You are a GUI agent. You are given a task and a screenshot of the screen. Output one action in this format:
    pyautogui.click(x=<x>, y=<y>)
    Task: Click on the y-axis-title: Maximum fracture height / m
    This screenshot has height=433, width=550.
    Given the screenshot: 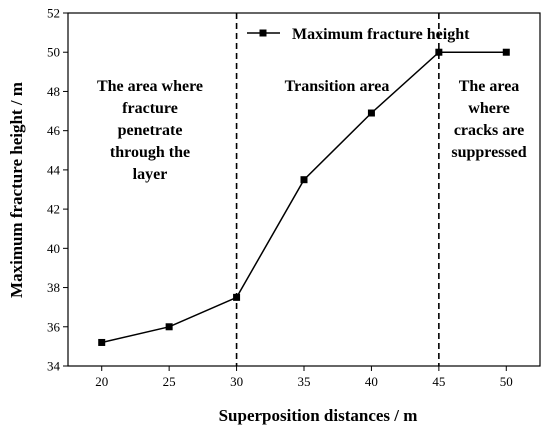 What is the action you would take?
    pyautogui.click(x=16, y=190)
    